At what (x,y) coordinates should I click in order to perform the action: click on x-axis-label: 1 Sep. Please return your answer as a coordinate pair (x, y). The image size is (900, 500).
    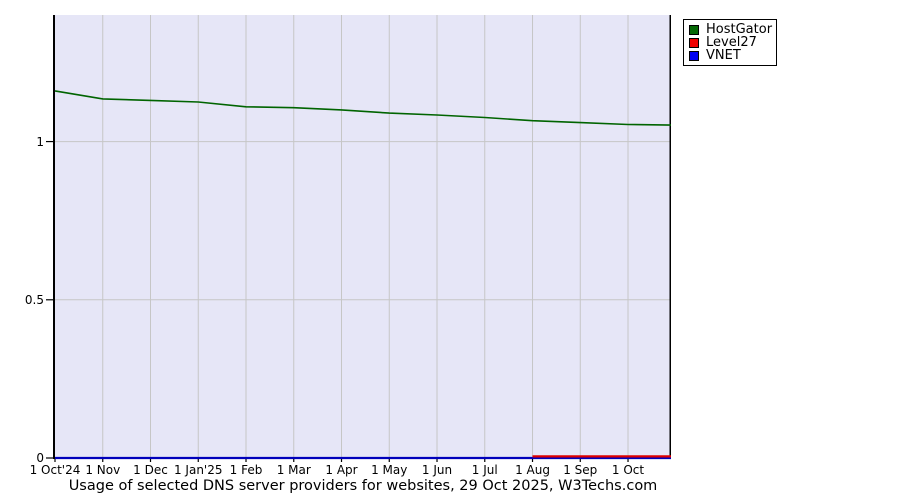
    Looking at the image, I should click on (580, 470).